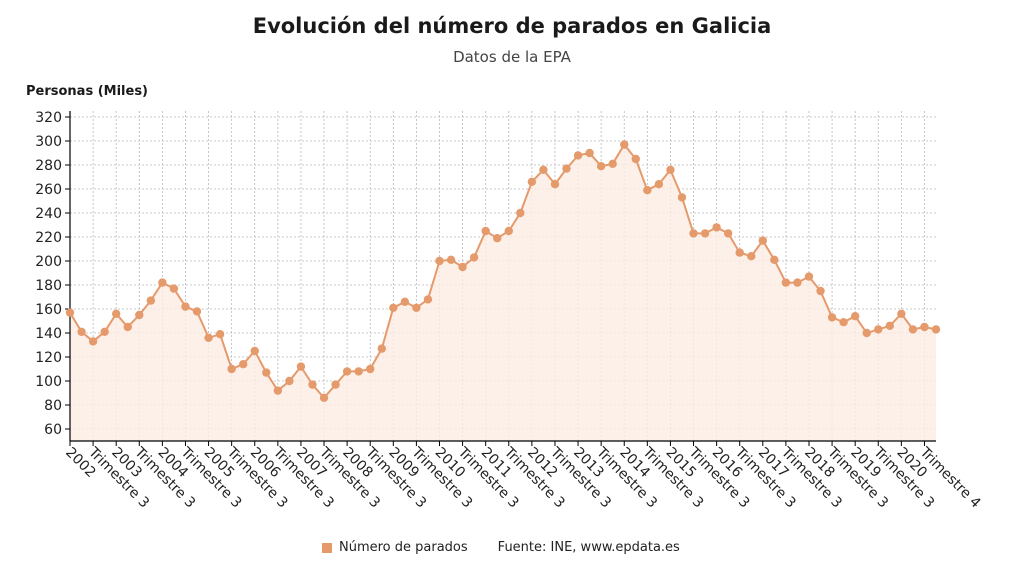  I want to click on legend-label: Número de parados, so click(403, 547).